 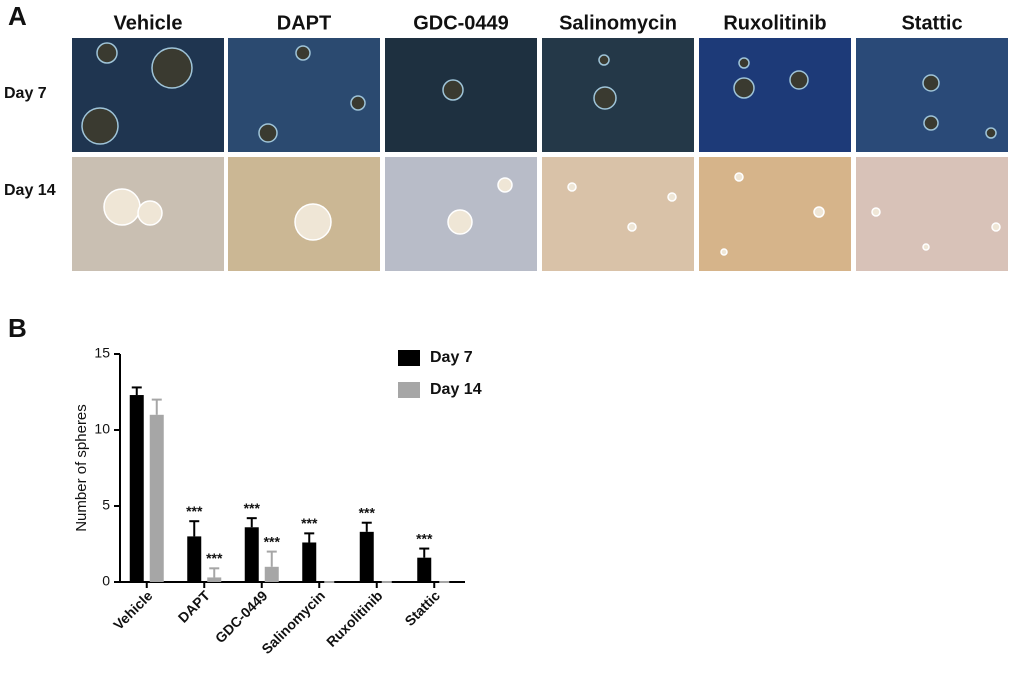 What do you see at coordinates (618, 23) in the screenshot?
I see `column-header: Salinomycin` at bounding box center [618, 23].